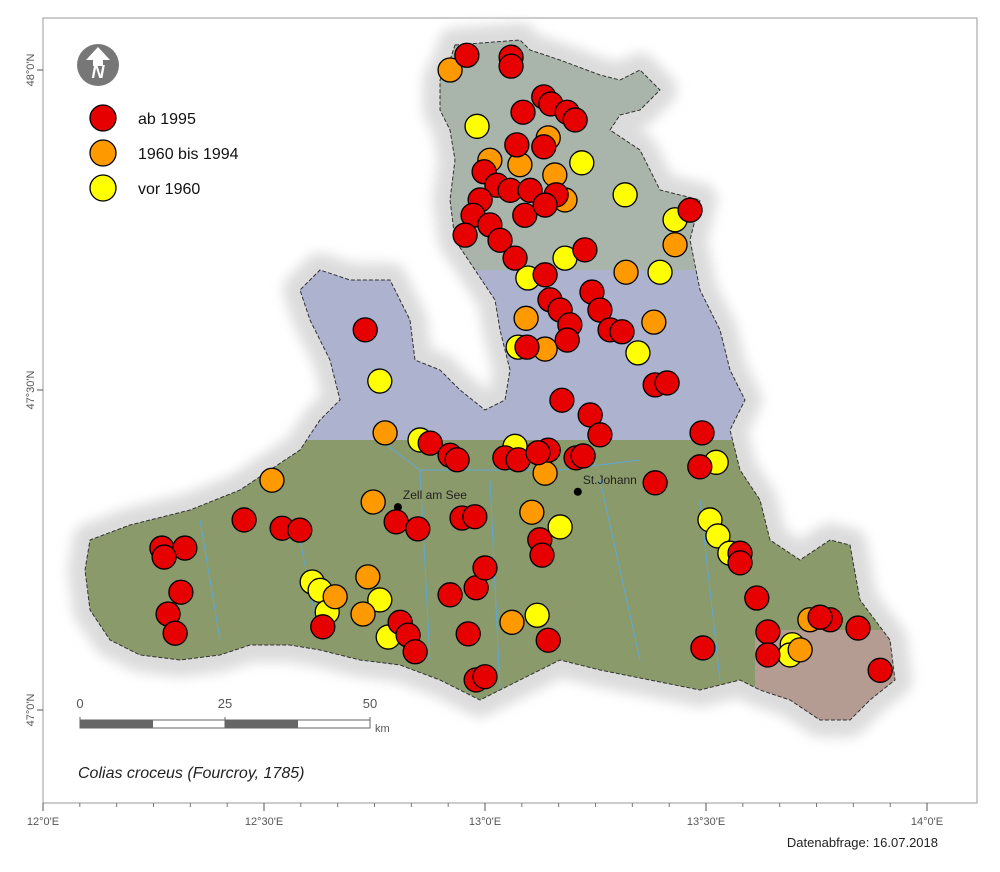  What do you see at coordinates (169, 189) in the screenshot?
I see `legend-label: vor 1960` at bounding box center [169, 189].